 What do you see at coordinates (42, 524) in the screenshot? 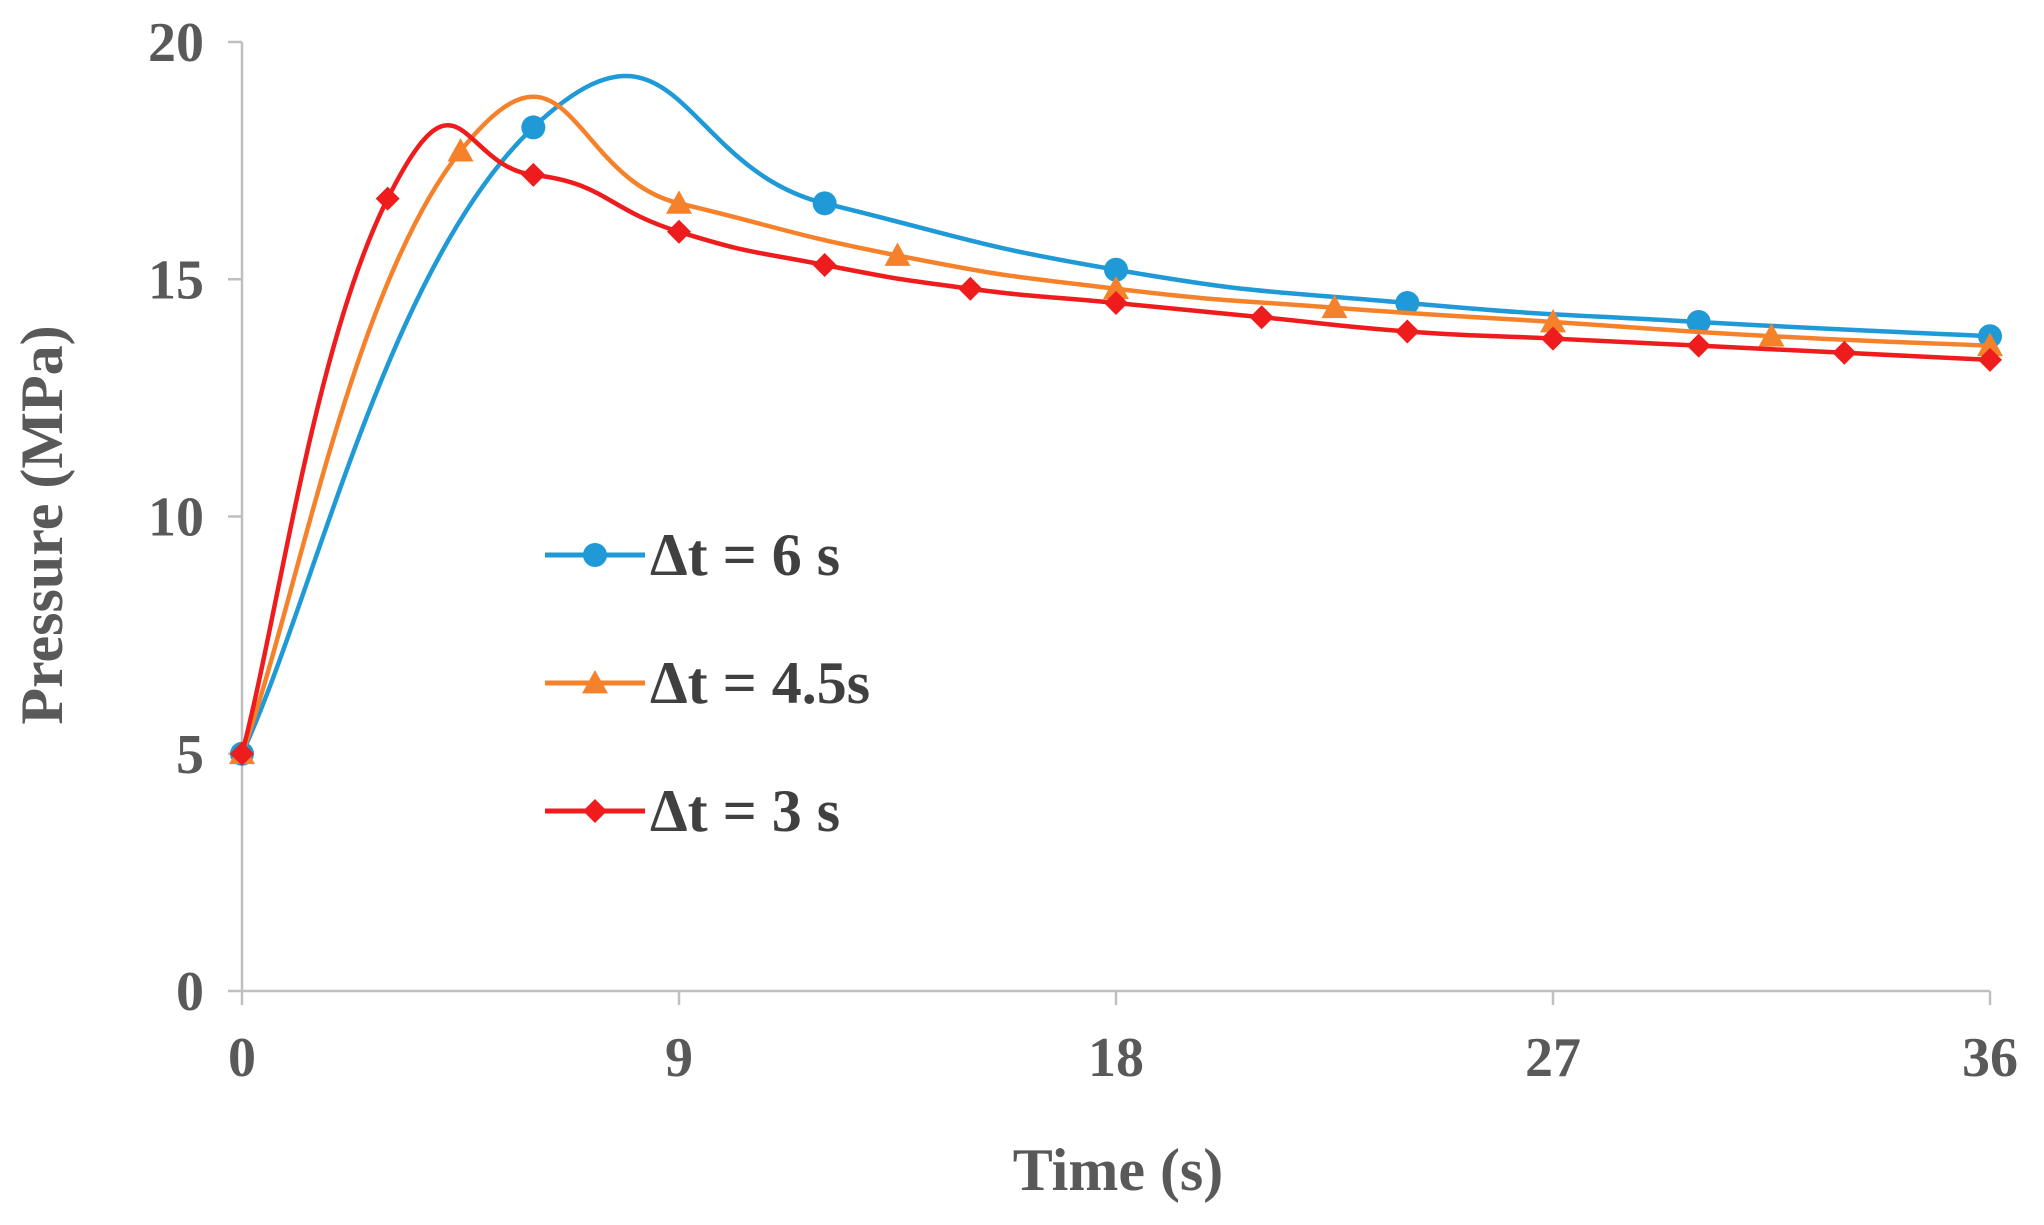
I see `y-axis-title: Pressure (MPa)` at bounding box center [42, 524].